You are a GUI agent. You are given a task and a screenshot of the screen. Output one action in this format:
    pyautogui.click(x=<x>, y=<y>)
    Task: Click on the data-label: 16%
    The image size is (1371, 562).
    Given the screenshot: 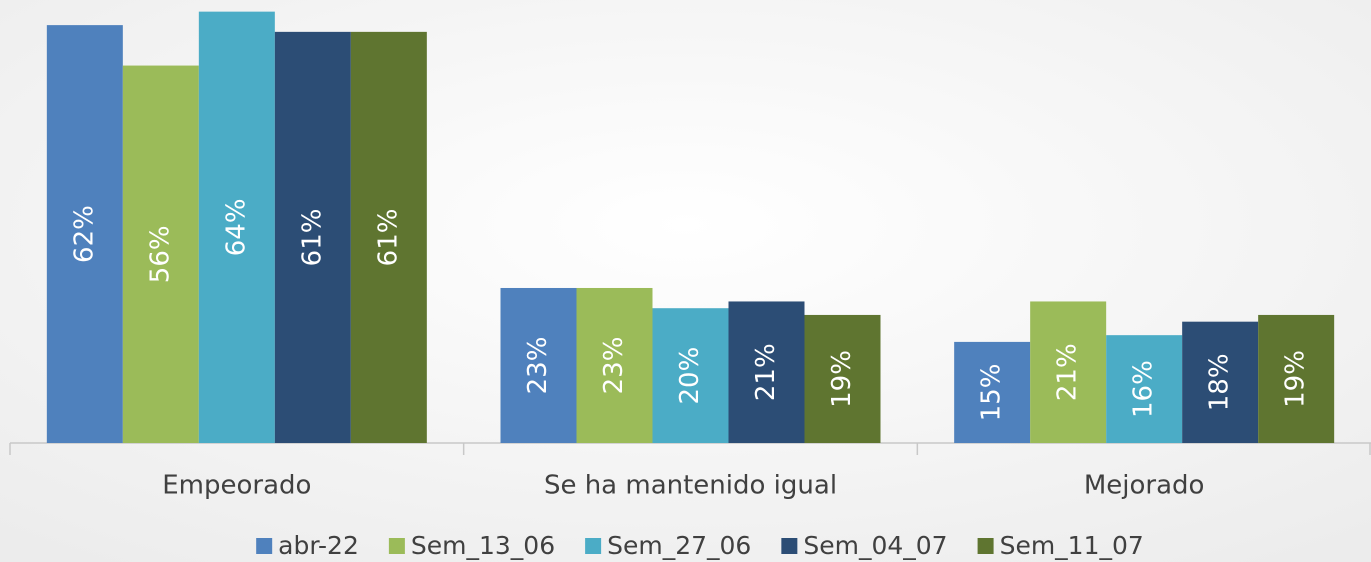 What is the action you would take?
    pyautogui.click(x=1144, y=389)
    